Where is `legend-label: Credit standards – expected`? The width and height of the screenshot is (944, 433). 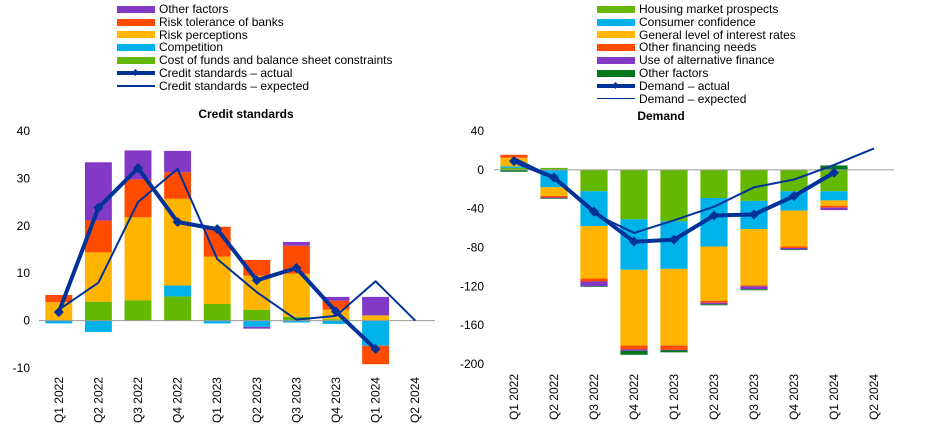
legend-label: Credit standards – expected is located at coordinates (234, 85).